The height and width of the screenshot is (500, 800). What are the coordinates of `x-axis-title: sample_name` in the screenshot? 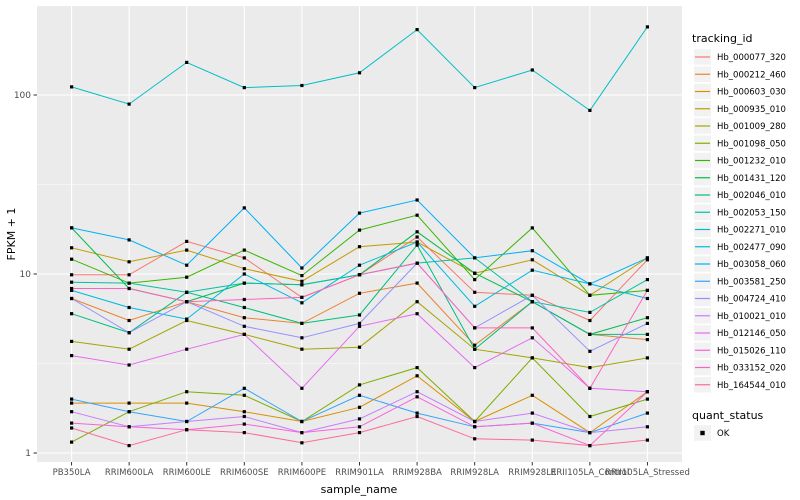 It's located at (359, 489).